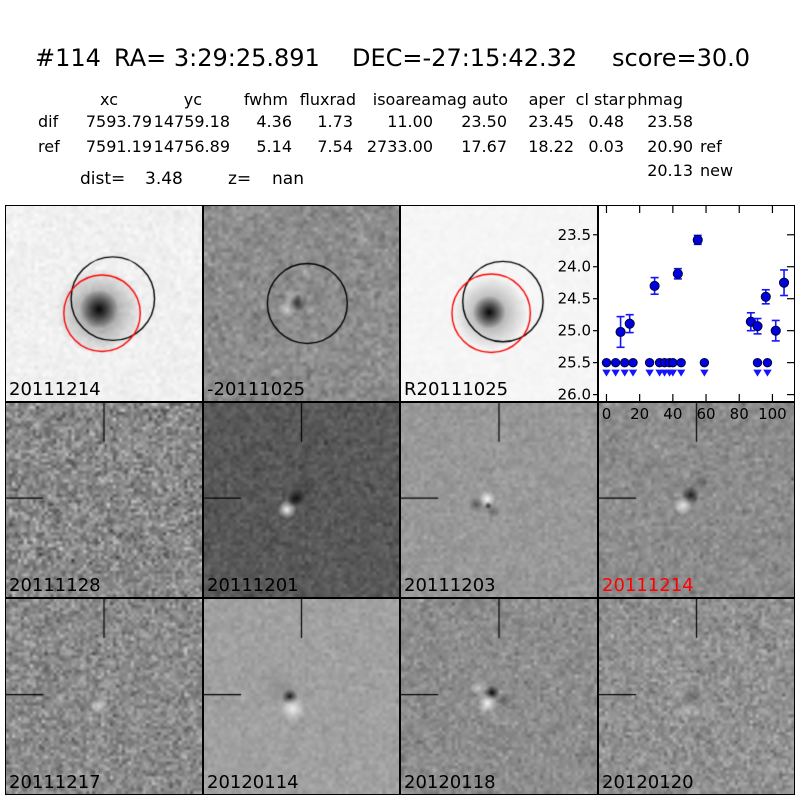 This screenshot has height=800, width=800. I want to click on cutout-date-label: 20111201, so click(253, 585).